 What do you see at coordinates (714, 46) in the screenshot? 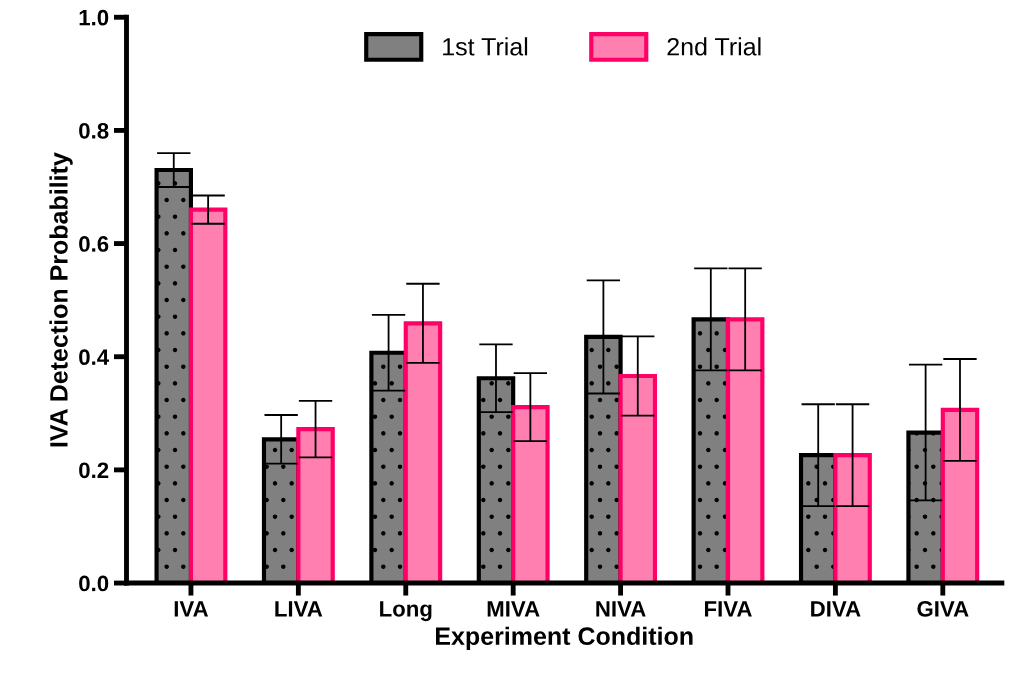
I see `legend-label: 2nd Trial` at bounding box center [714, 46].